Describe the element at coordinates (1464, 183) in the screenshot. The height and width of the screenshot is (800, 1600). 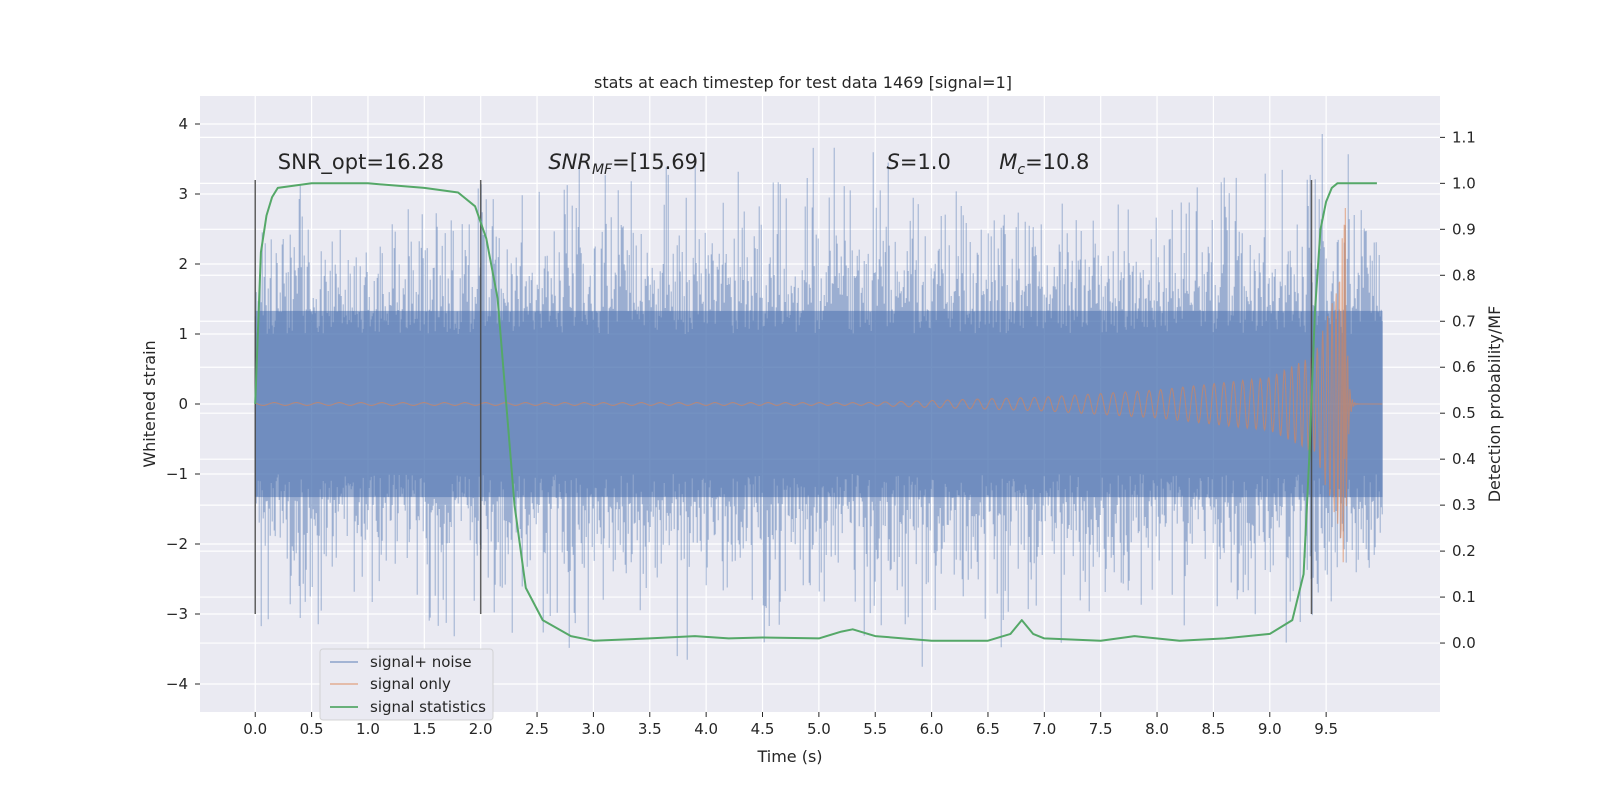
I see `y-right-tick-label: 1.0` at that location.